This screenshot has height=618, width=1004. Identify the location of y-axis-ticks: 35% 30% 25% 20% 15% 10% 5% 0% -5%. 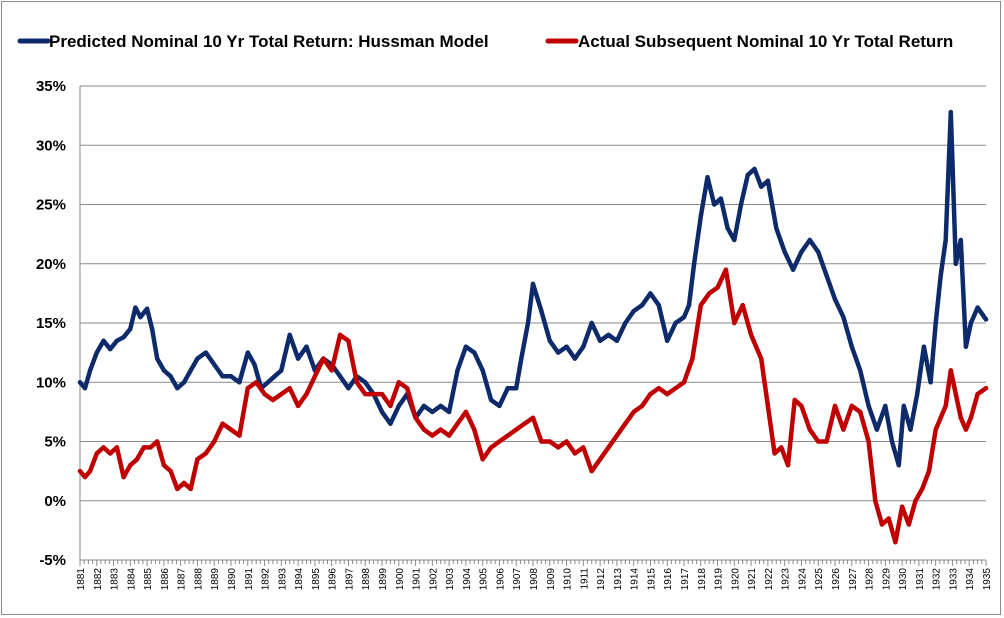
(51, 323).